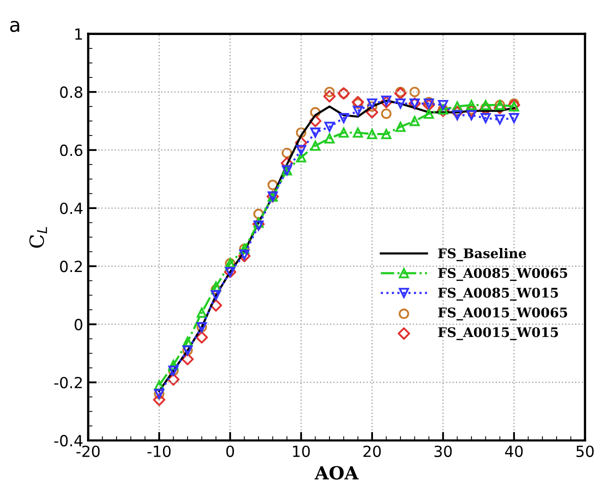 This screenshot has width=600, height=484. What do you see at coordinates (514, 452) in the screenshot?
I see `x-tick-label: 40` at bounding box center [514, 452].